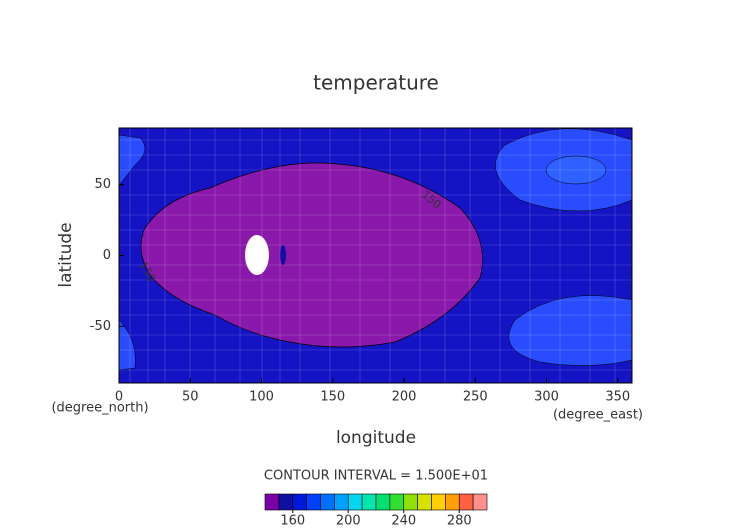 The height and width of the screenshot is (532, 752). What do you see at coordinates (190, 397) in the screenshot?
I see `x-tick-label: 50` at bounding box center [190, 397].